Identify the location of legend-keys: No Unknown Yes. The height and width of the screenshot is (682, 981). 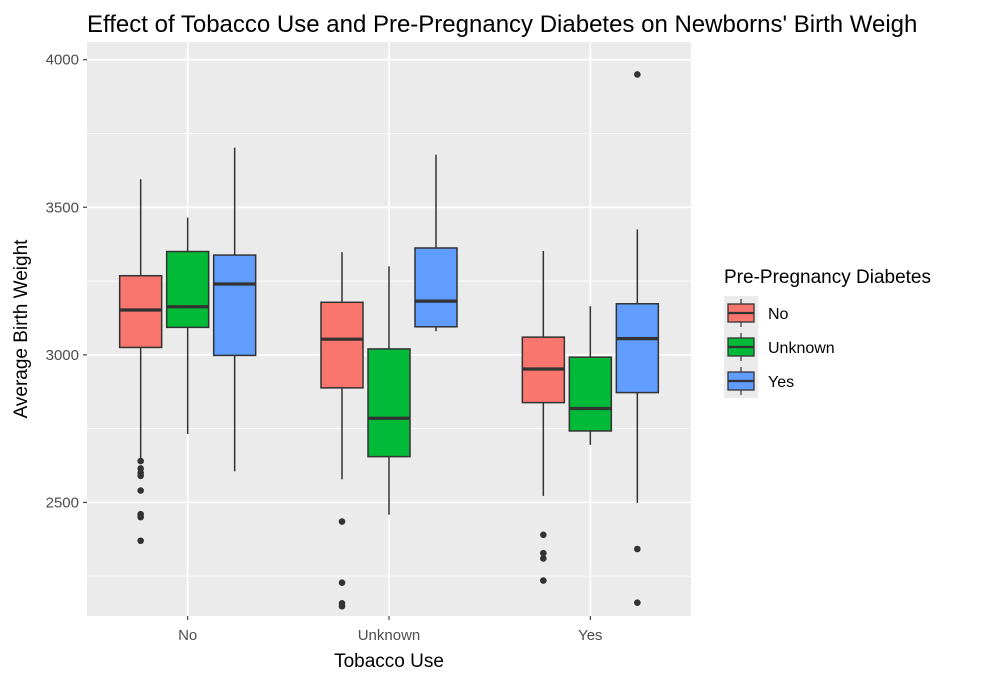
(779, 347).